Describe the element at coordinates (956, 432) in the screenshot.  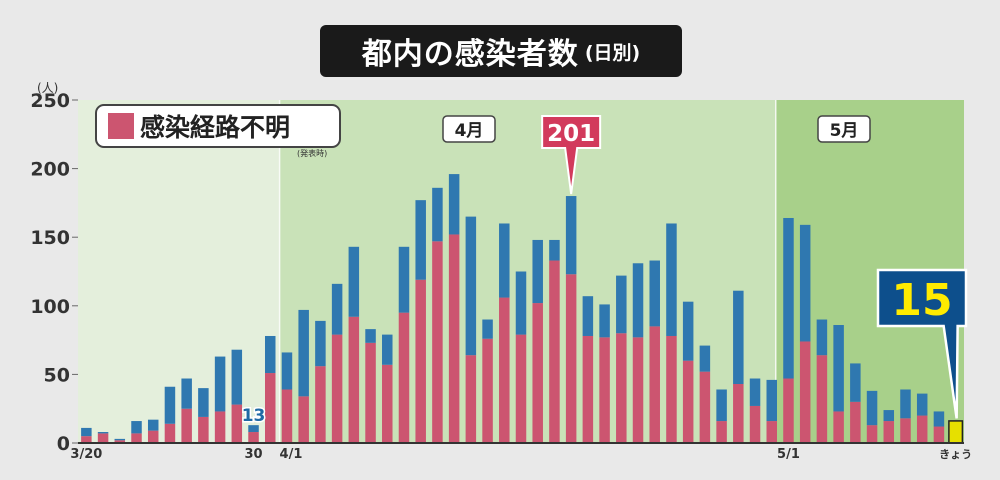
I see `bar-latest` at that location.